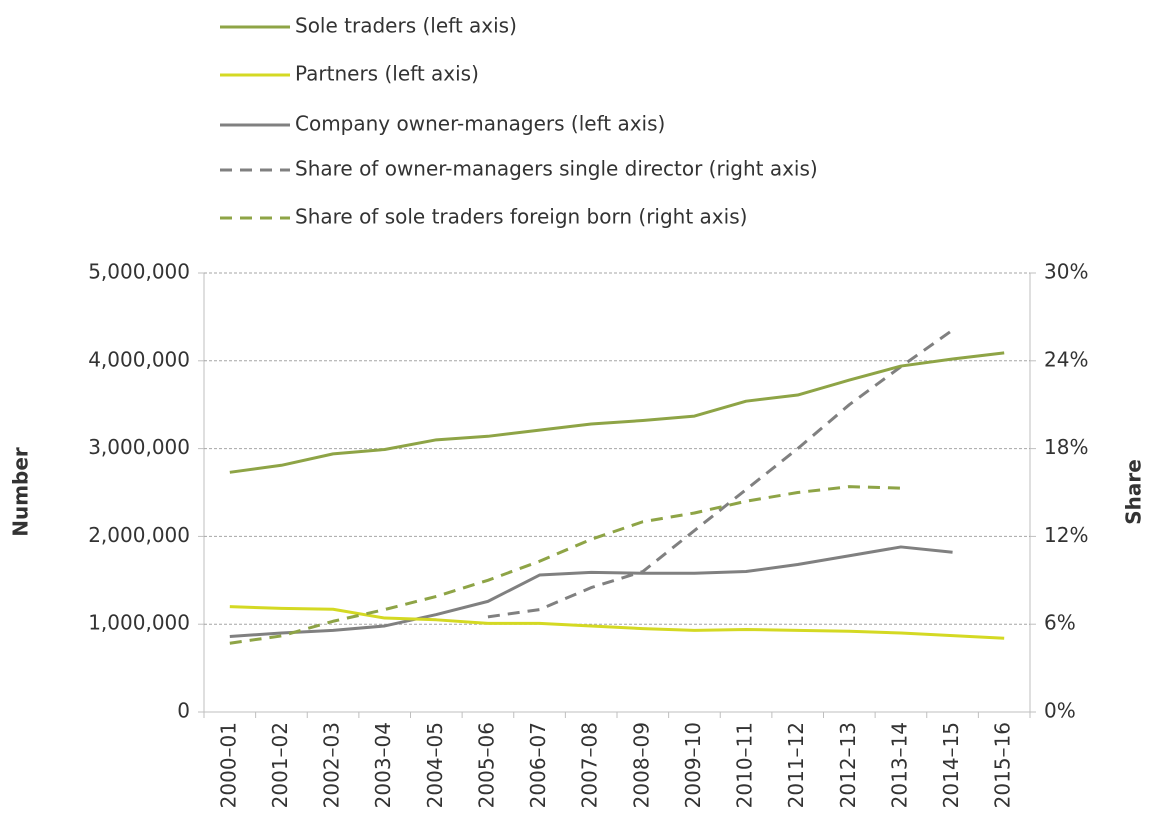 This screenshot has height=830, width=1154. What do you see at coordinates (435, 765) in the screenshot?
I see `x-tick-label: 2004–05` at bounding box center [435, 765].